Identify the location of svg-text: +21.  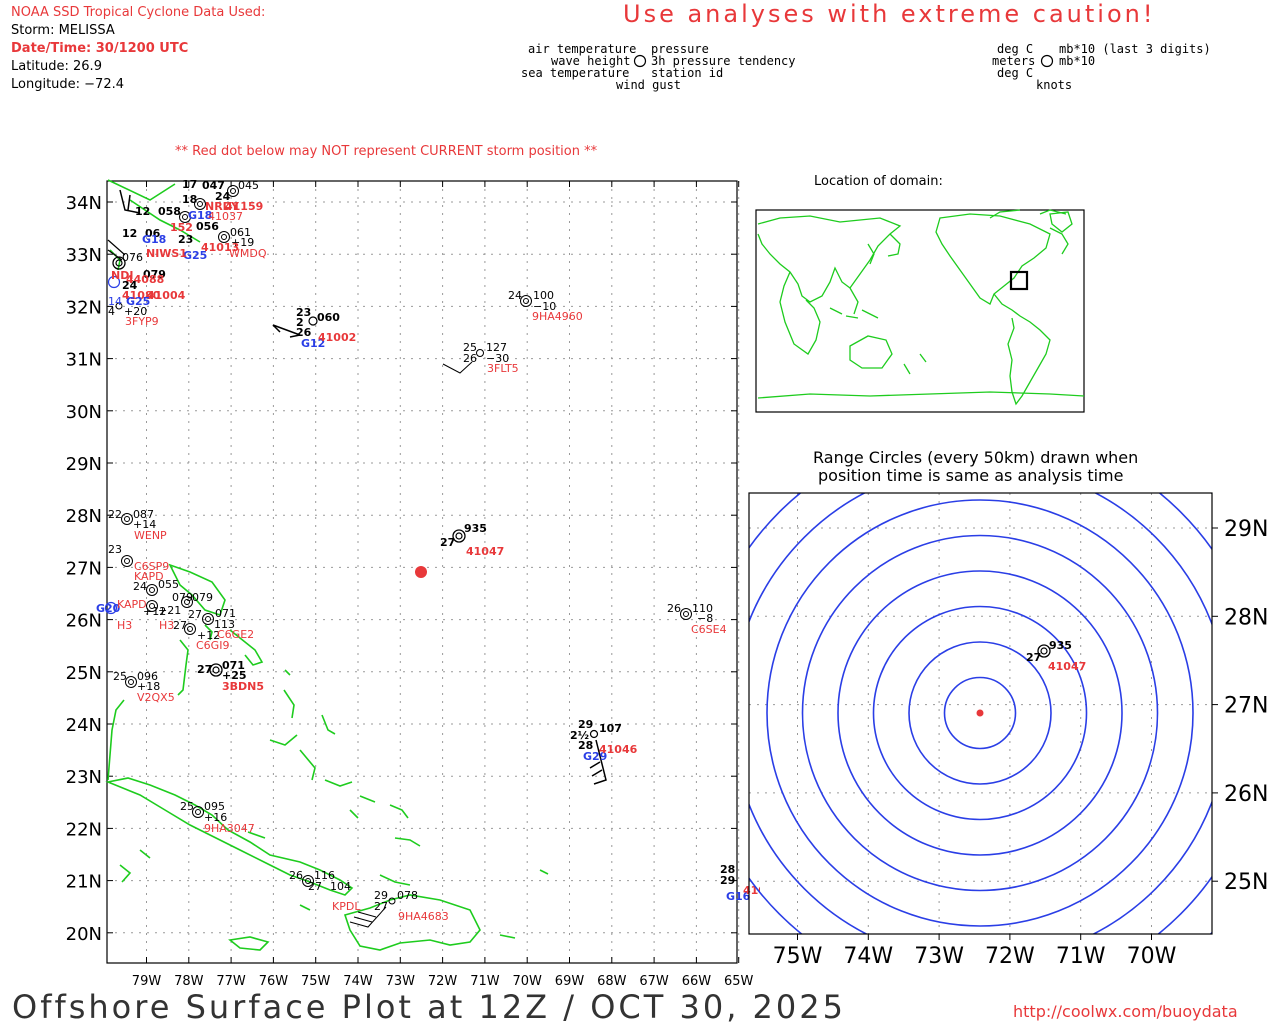
(169, 610).